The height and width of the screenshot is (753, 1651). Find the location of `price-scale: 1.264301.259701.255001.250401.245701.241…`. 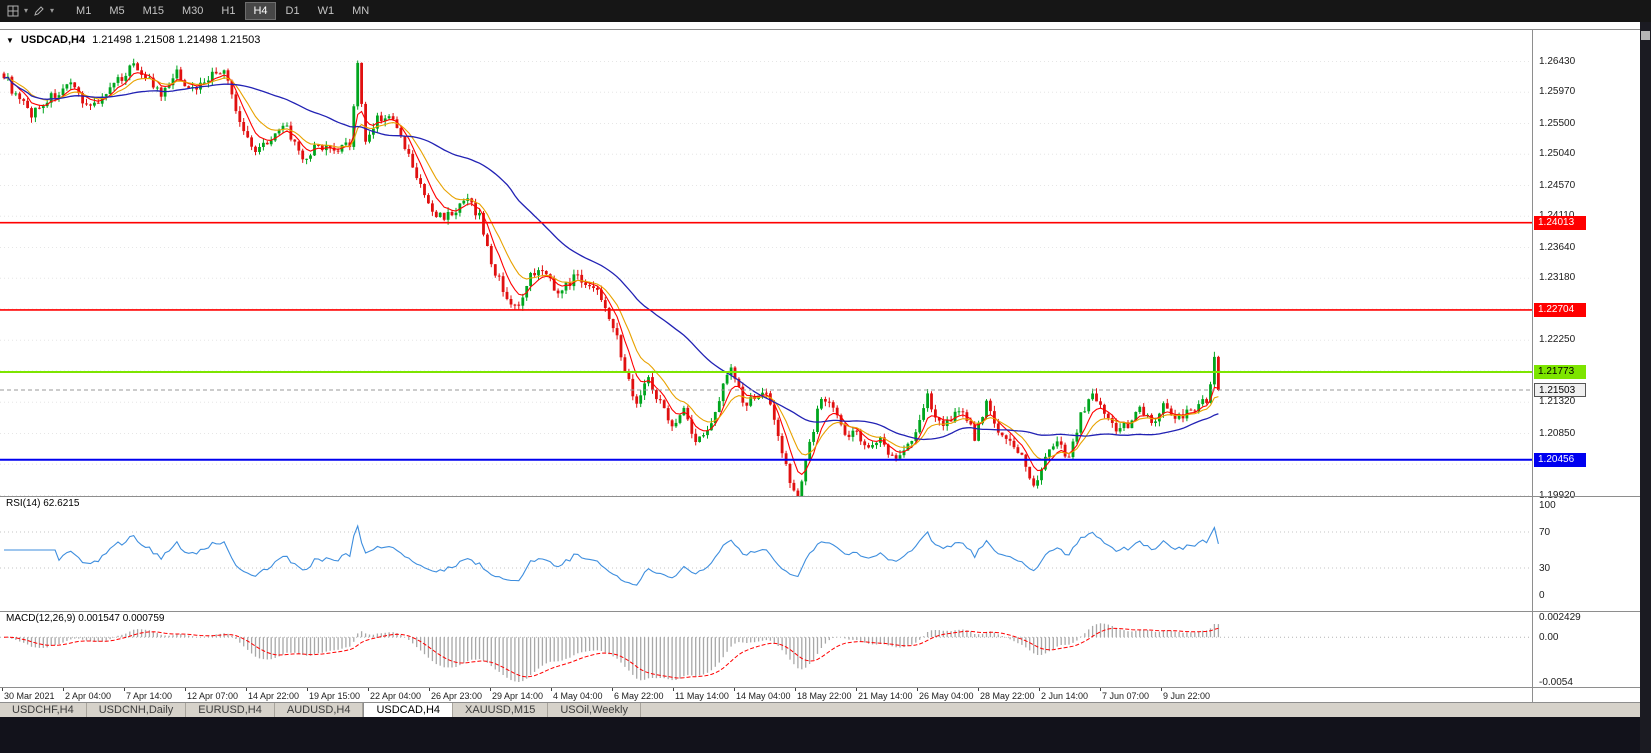

price-scale: 1.264301.259701.255001.250401.245701.241… is located at coordinates (1586, 366).